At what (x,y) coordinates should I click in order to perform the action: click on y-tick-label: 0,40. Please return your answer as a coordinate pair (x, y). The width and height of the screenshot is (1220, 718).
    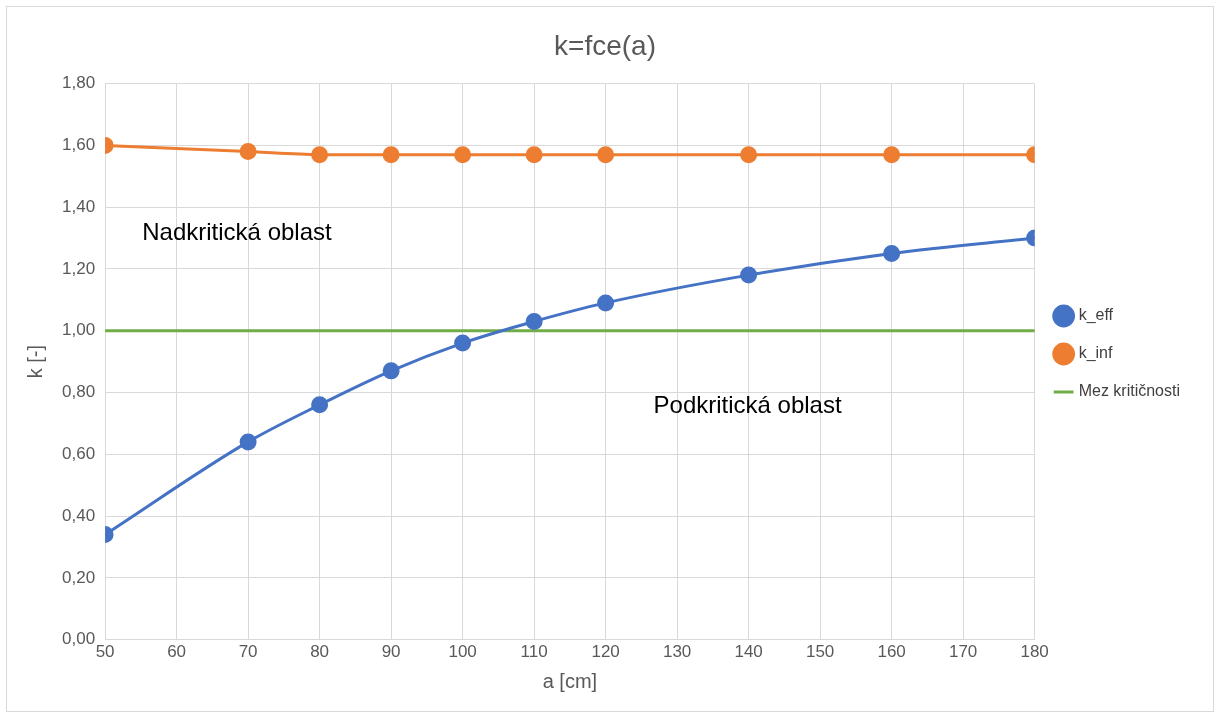
    Looking at the image, I should click on (78, 515).